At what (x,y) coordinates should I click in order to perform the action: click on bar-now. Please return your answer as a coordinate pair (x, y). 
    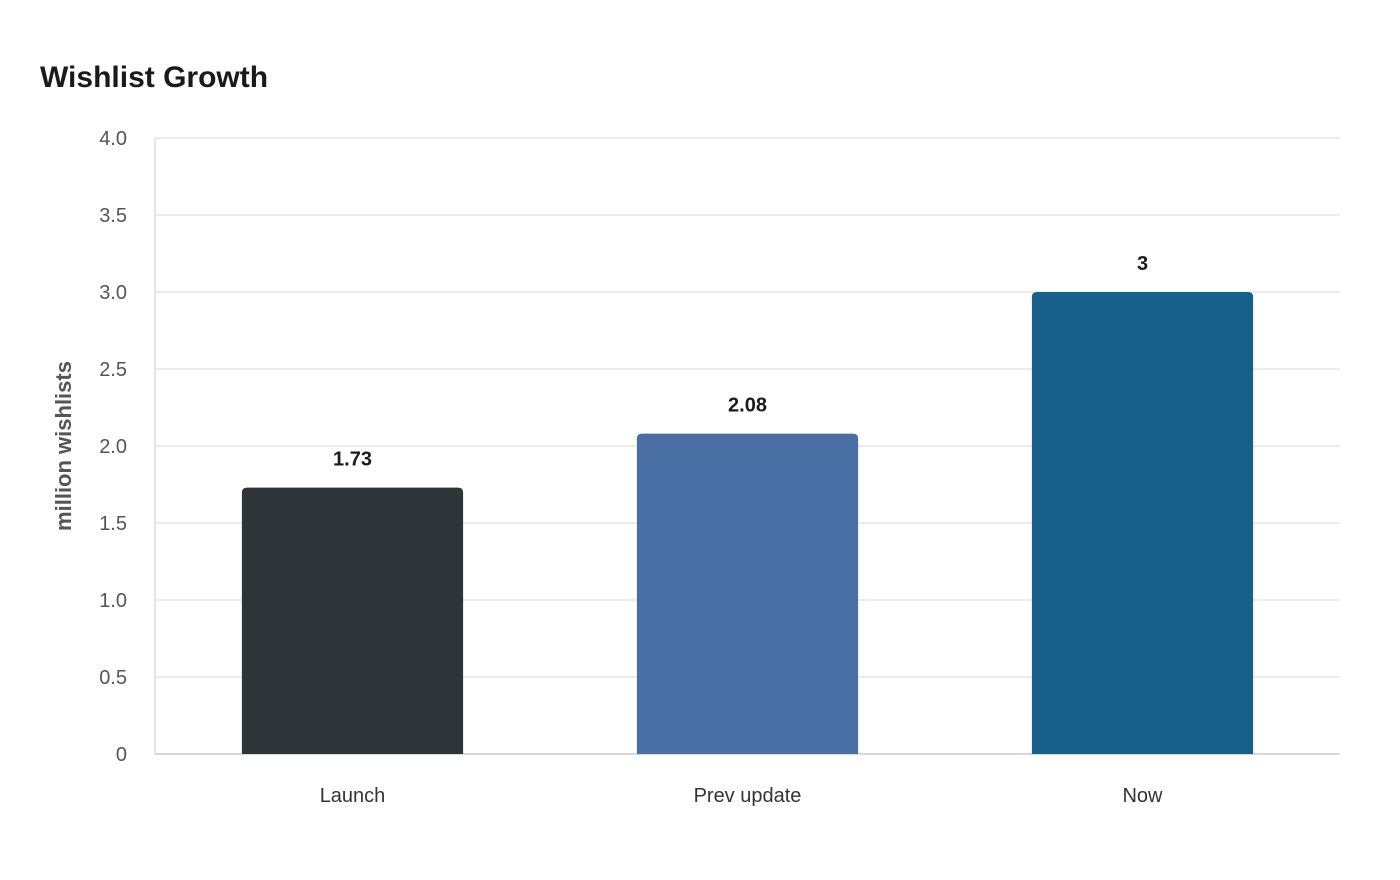
    Looking at the image, I should click on (1142, 523).